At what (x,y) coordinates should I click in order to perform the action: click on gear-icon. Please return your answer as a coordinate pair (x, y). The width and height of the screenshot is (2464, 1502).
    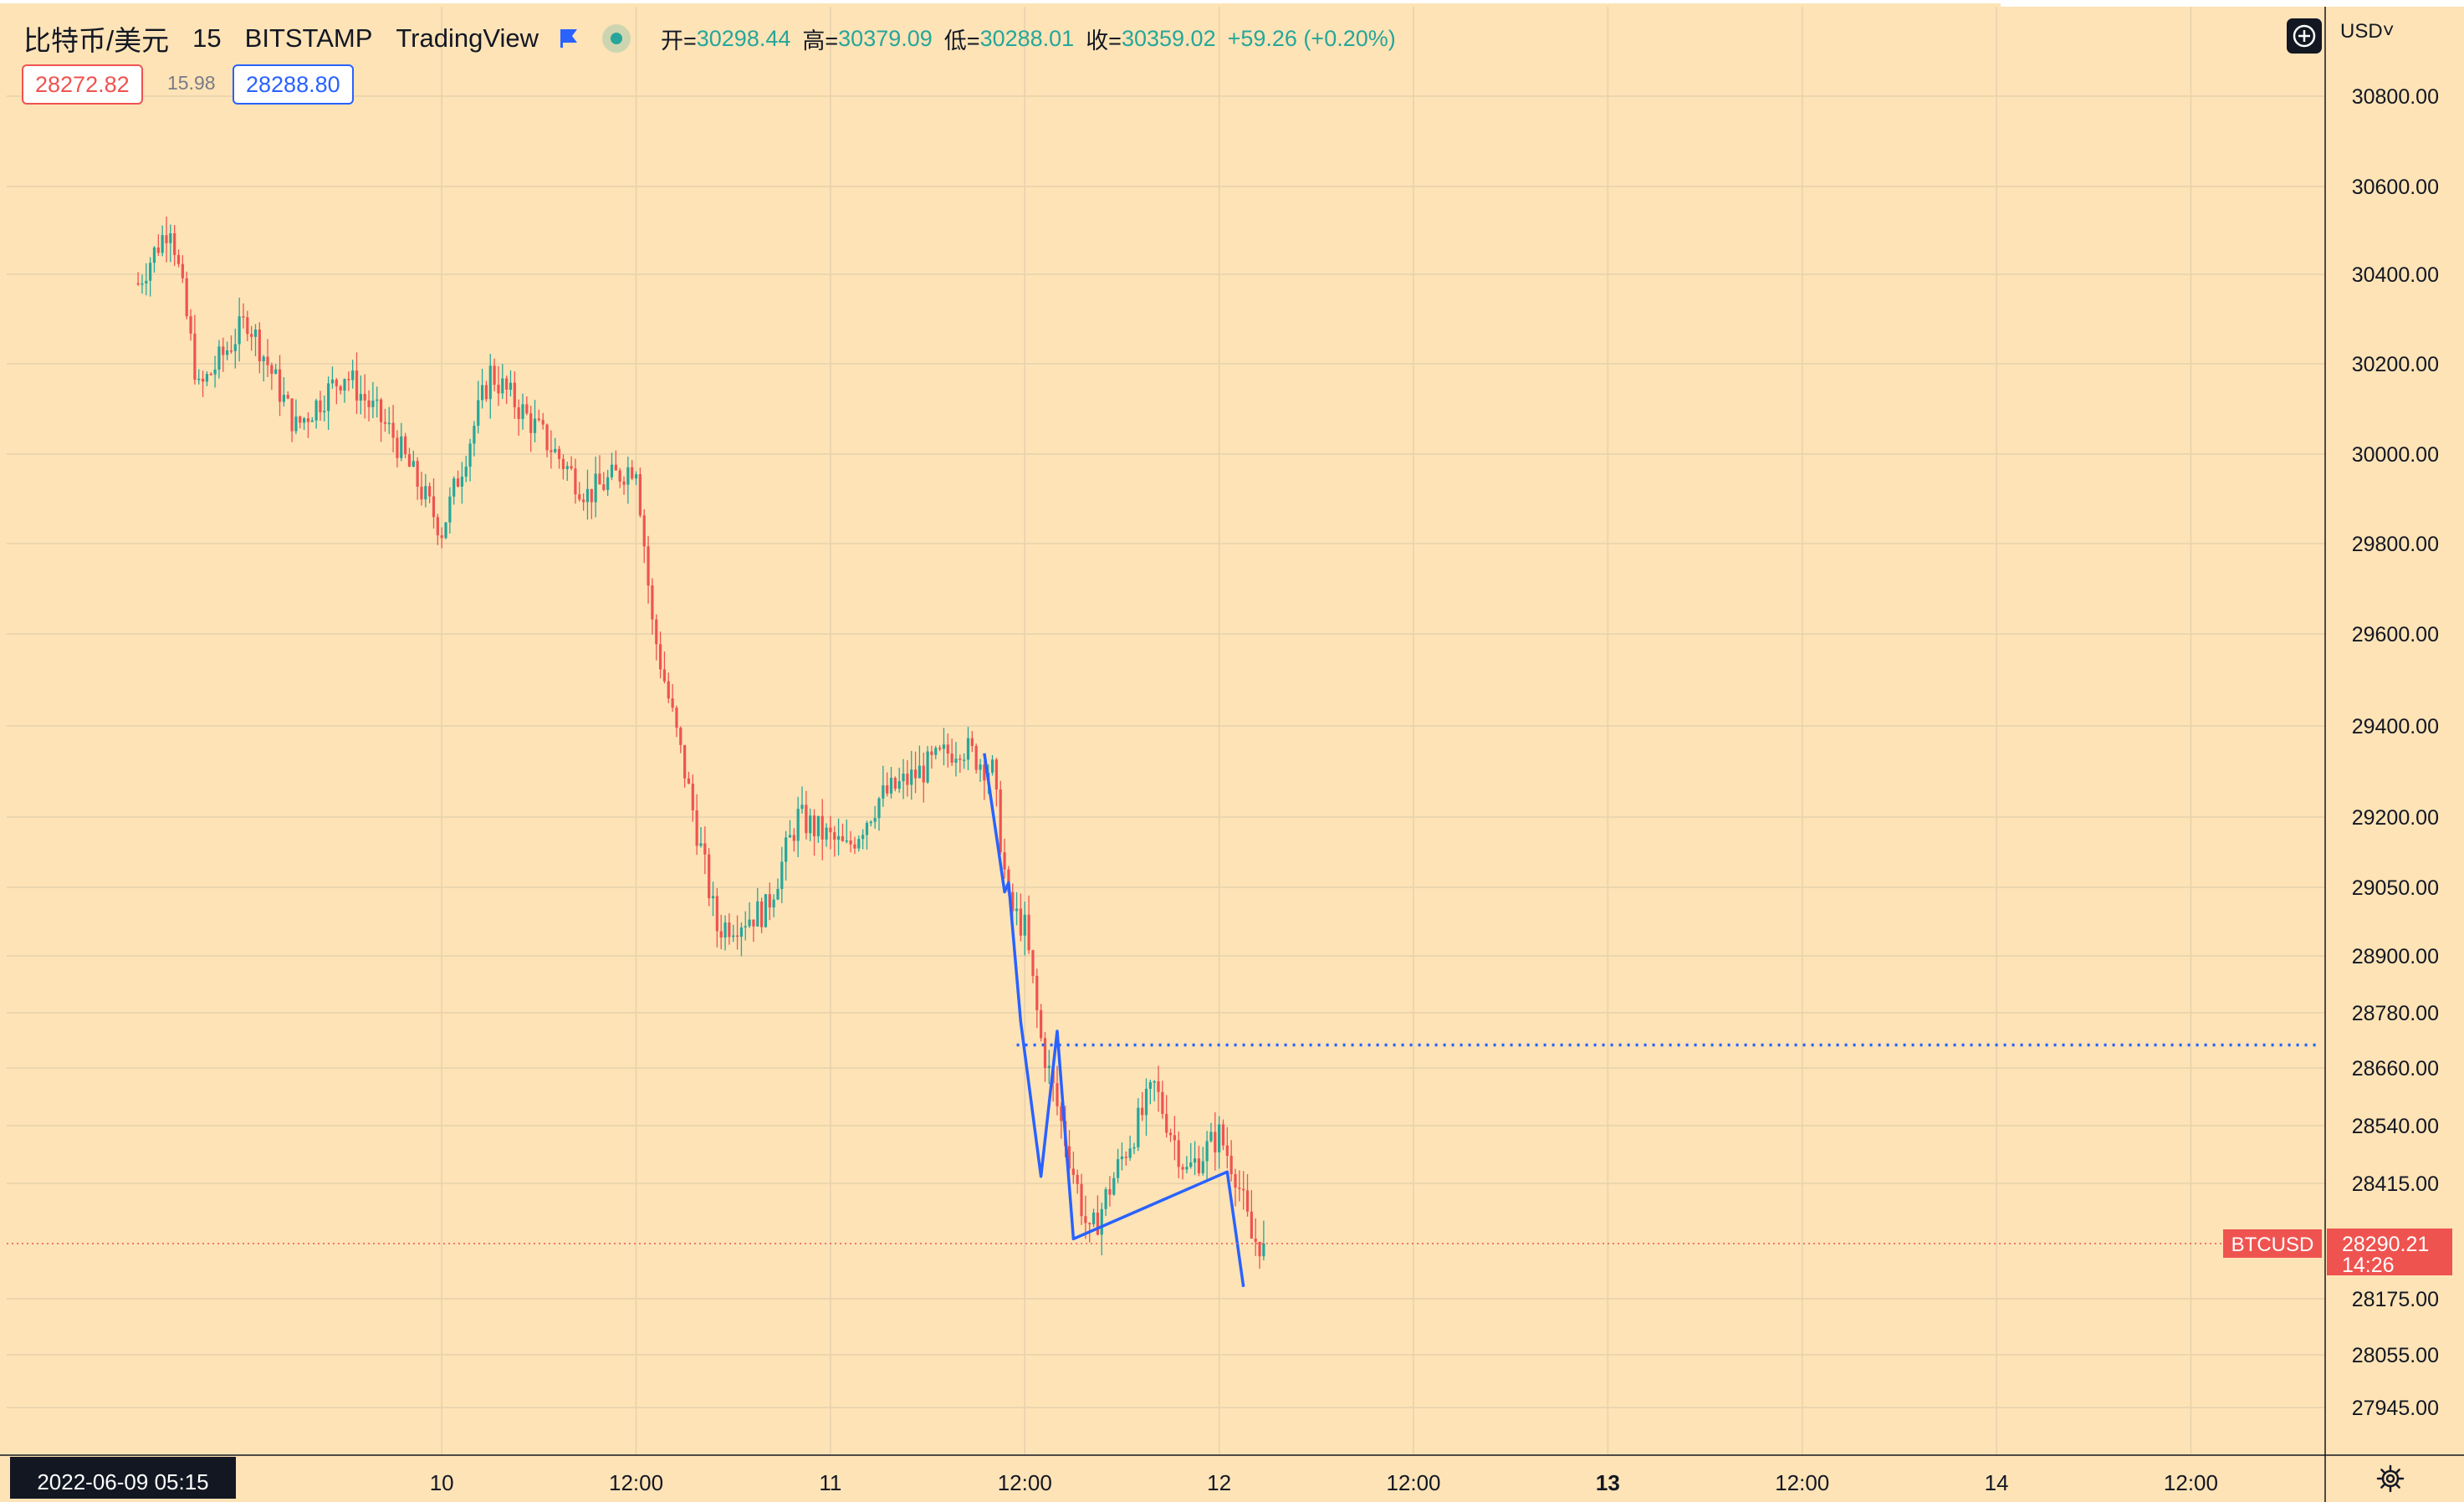
    Looking at the image, I should click on (2391, 1478).